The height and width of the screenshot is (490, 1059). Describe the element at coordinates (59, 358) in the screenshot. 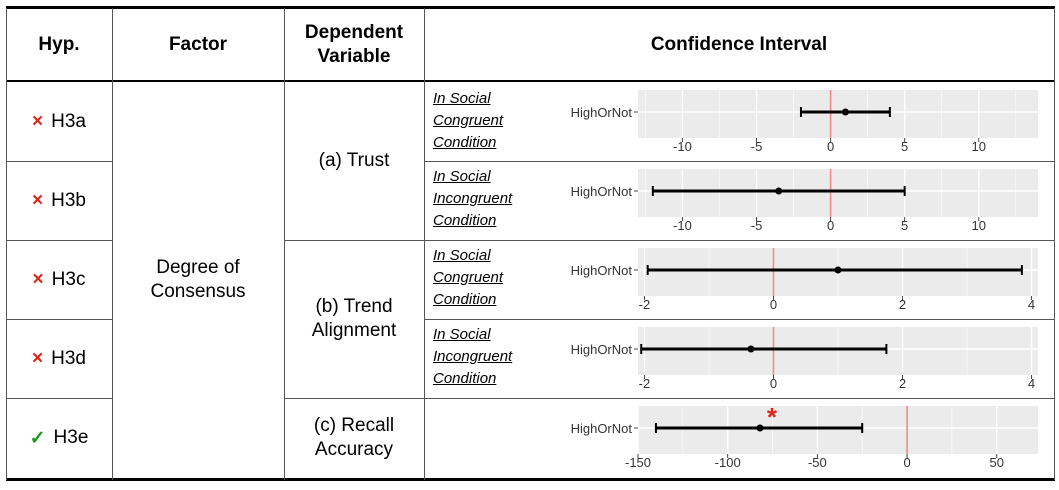

I see `hyp-h3d: × H3d` at that location.